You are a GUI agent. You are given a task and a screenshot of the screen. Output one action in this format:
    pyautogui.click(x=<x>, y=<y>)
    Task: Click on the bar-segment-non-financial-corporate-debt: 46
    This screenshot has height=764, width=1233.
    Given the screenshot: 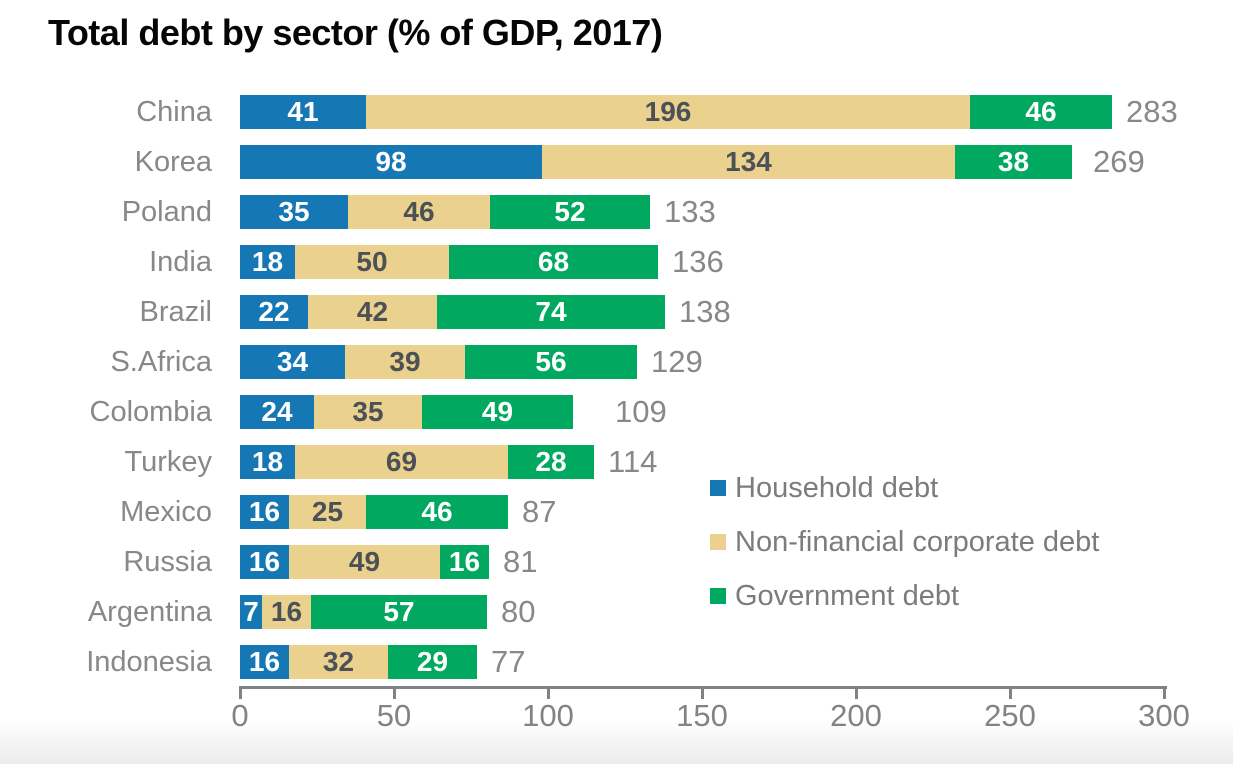 What is the action you would take?
    pyautogui.click(x=419, y=212)
    